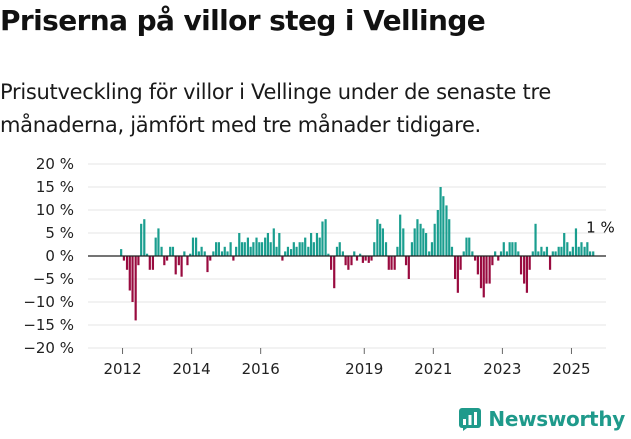  What do you see at coordinates (59, 256) in the screenshot?
I see `y-tick-label: 0 %` at bounding box center [59, 256].